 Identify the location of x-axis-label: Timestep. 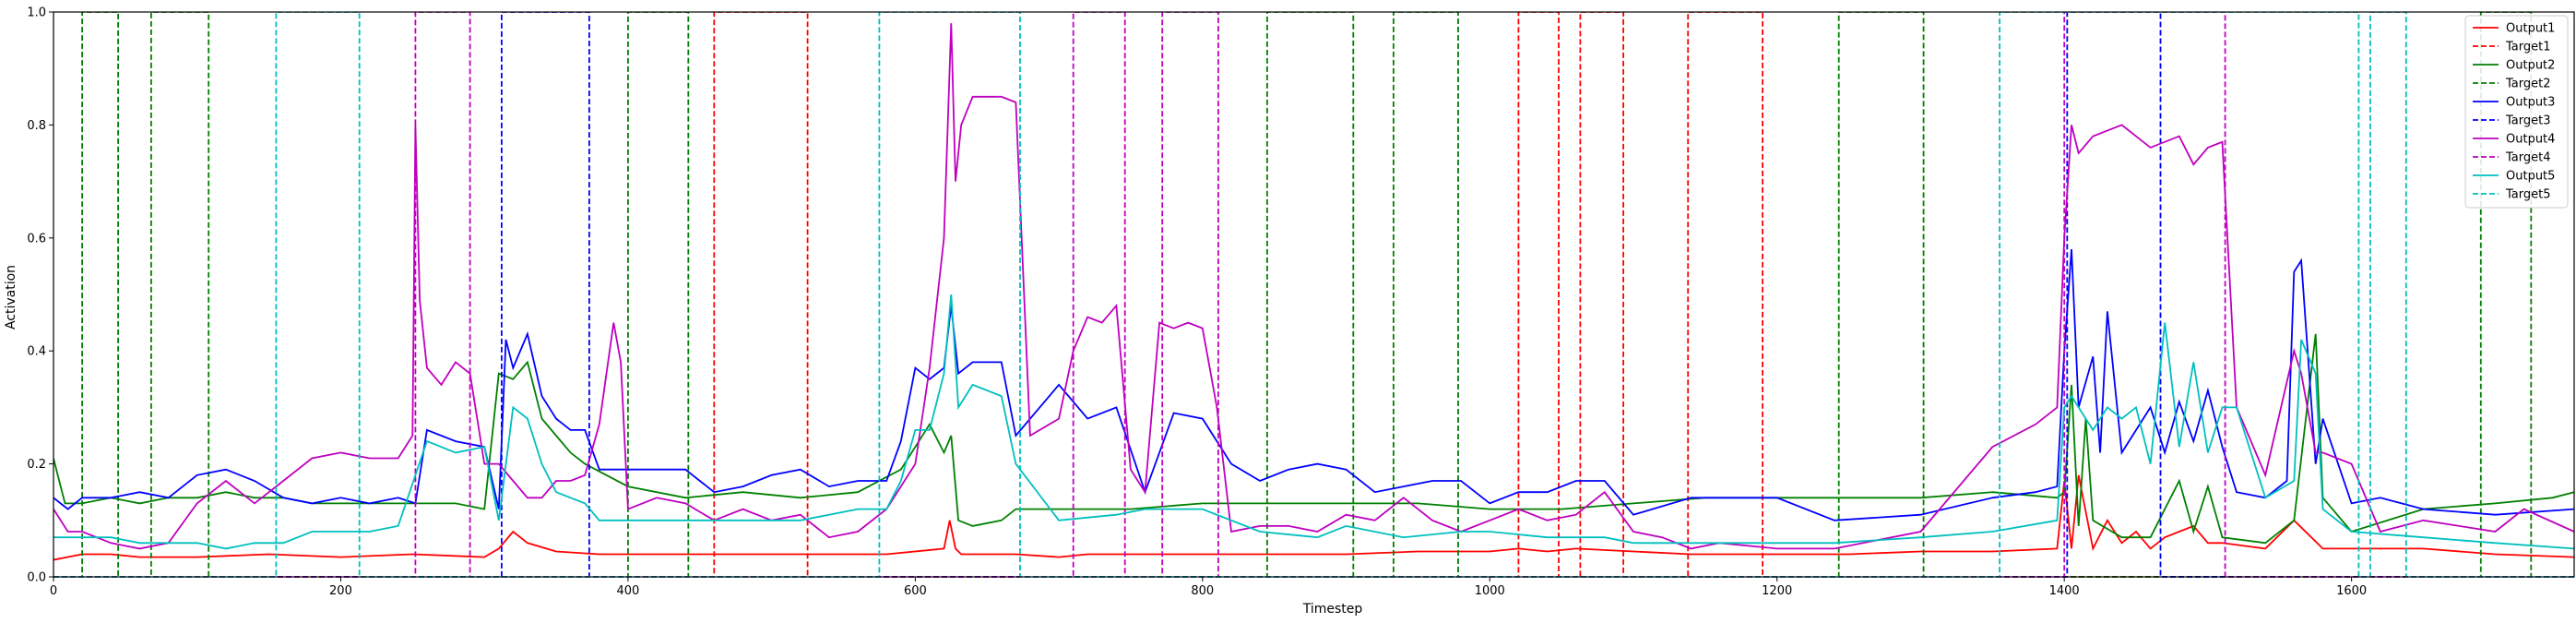
(1332, 609).